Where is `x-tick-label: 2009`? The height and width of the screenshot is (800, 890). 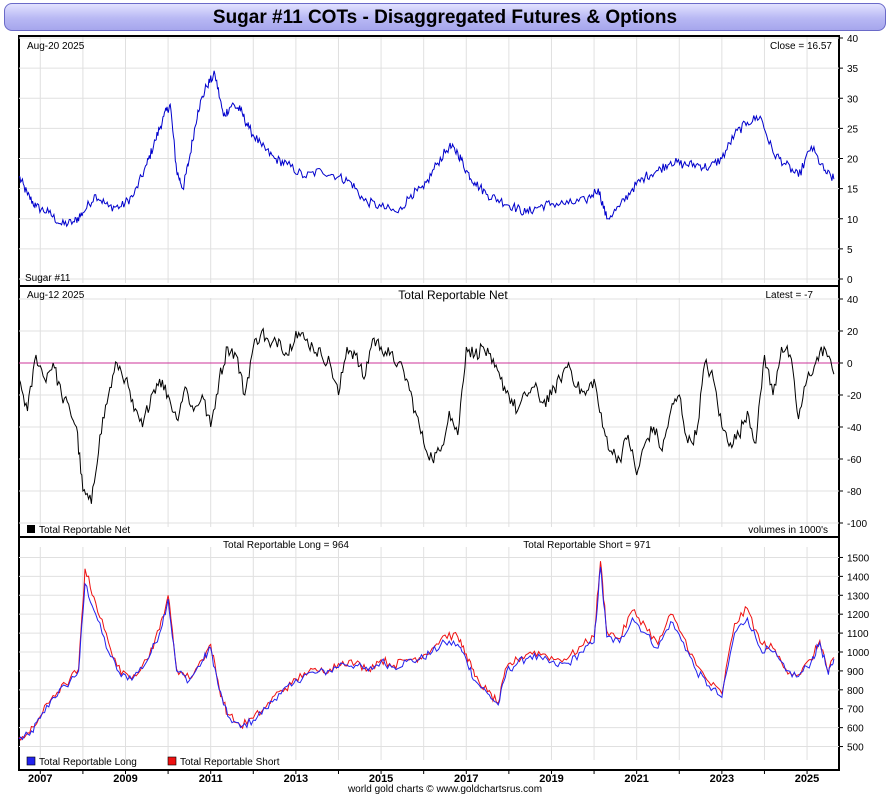
x-tick-label: 2009 is located at coordinates (125, 779).